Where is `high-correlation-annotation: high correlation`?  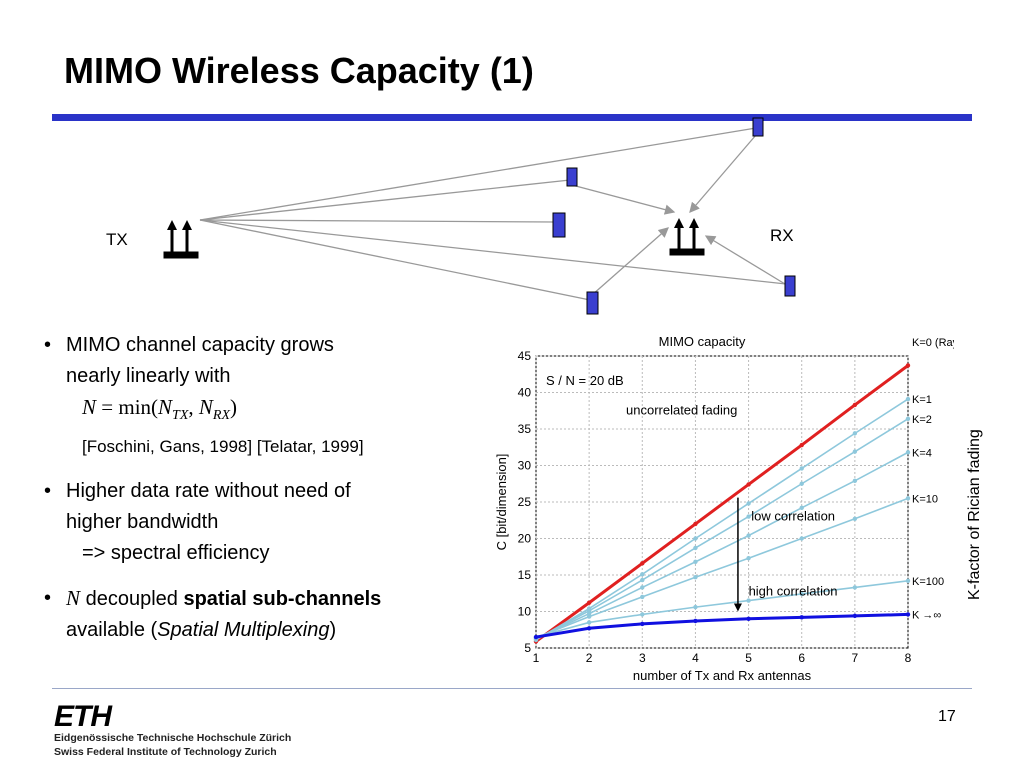
high-correlation-annotation: high correlation is located at coordinates (793, 590).